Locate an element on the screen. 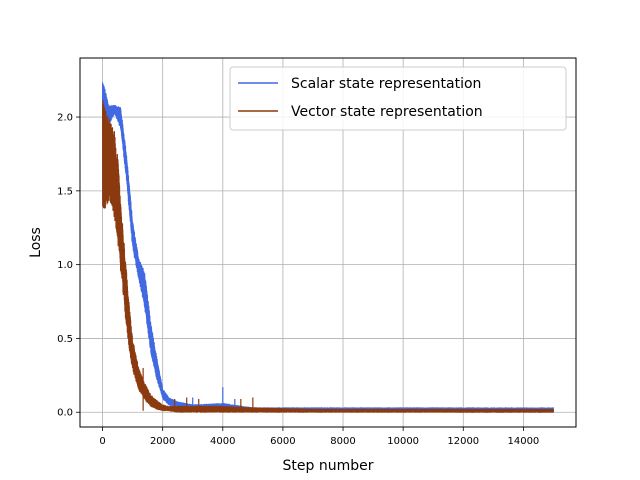  x-tick-label: 0 is located at coordinates (102, 441).